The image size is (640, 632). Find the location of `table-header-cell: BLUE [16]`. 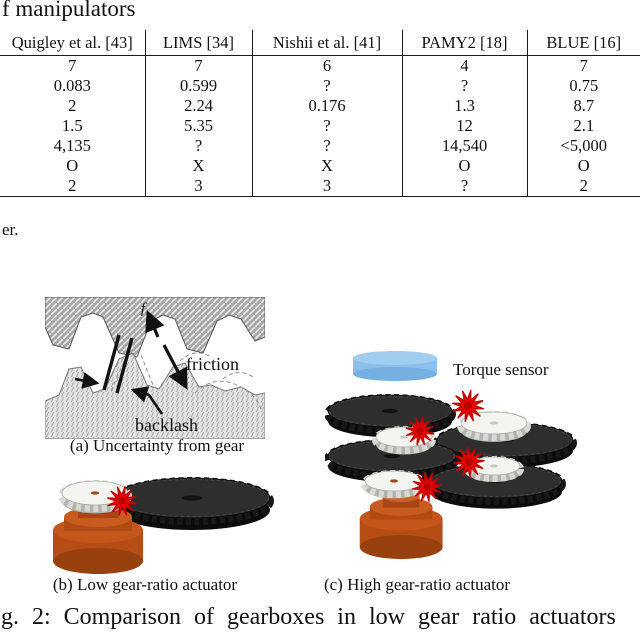

table-header-cell: BLUE [16] is located at coordinates (583, 43).